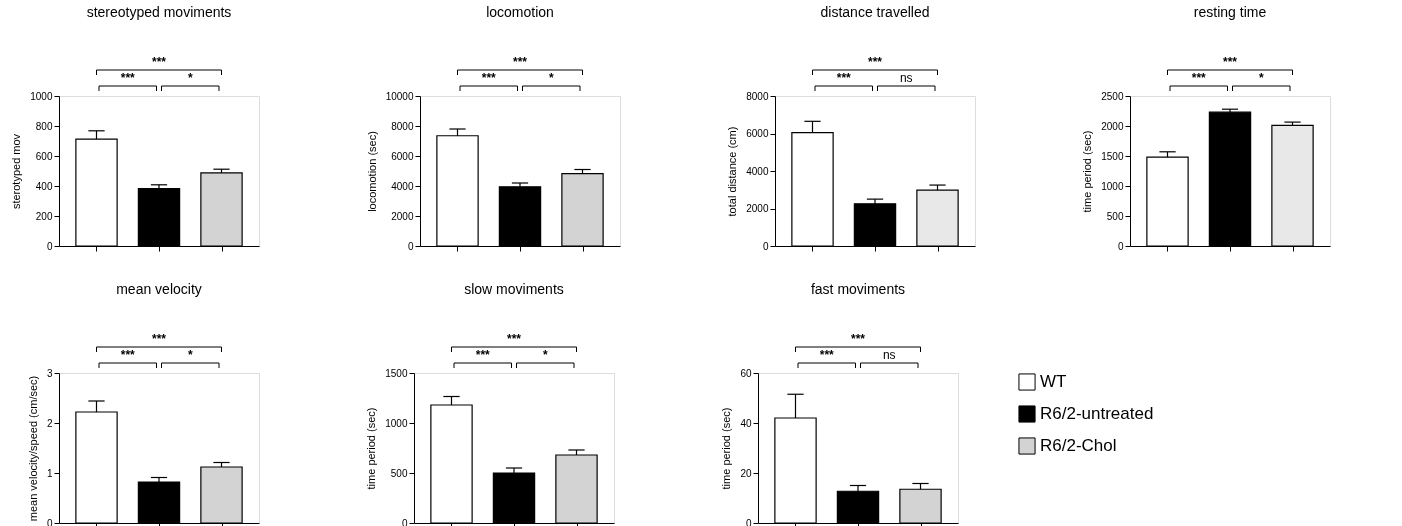 This screenshot has width=1402, height=526. What do you see at coordinates (16, 171) in the screenshot?
I see `y-axis-title: sterotyped mov` at bounding box center [16, 171].